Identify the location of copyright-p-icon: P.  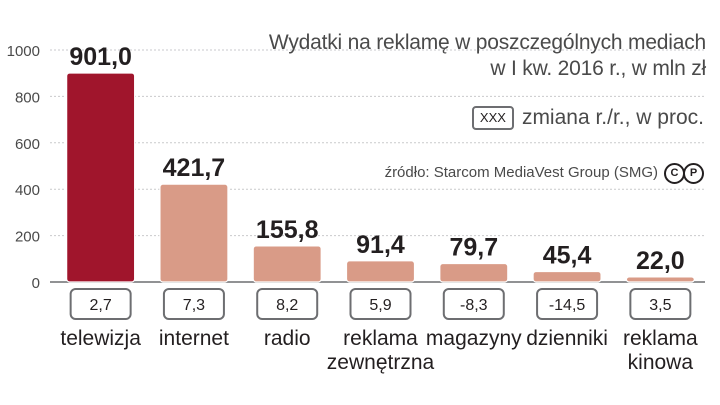
(693, 173).